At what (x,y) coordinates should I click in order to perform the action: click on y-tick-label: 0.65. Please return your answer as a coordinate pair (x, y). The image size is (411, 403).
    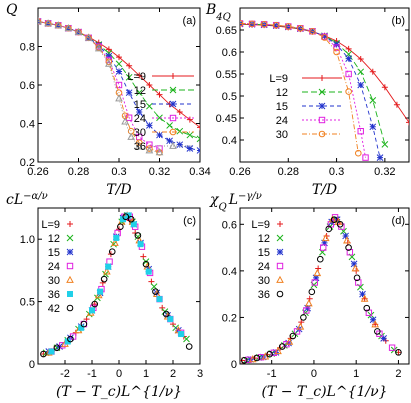
    Looking at the image, I should click on (226, 31).